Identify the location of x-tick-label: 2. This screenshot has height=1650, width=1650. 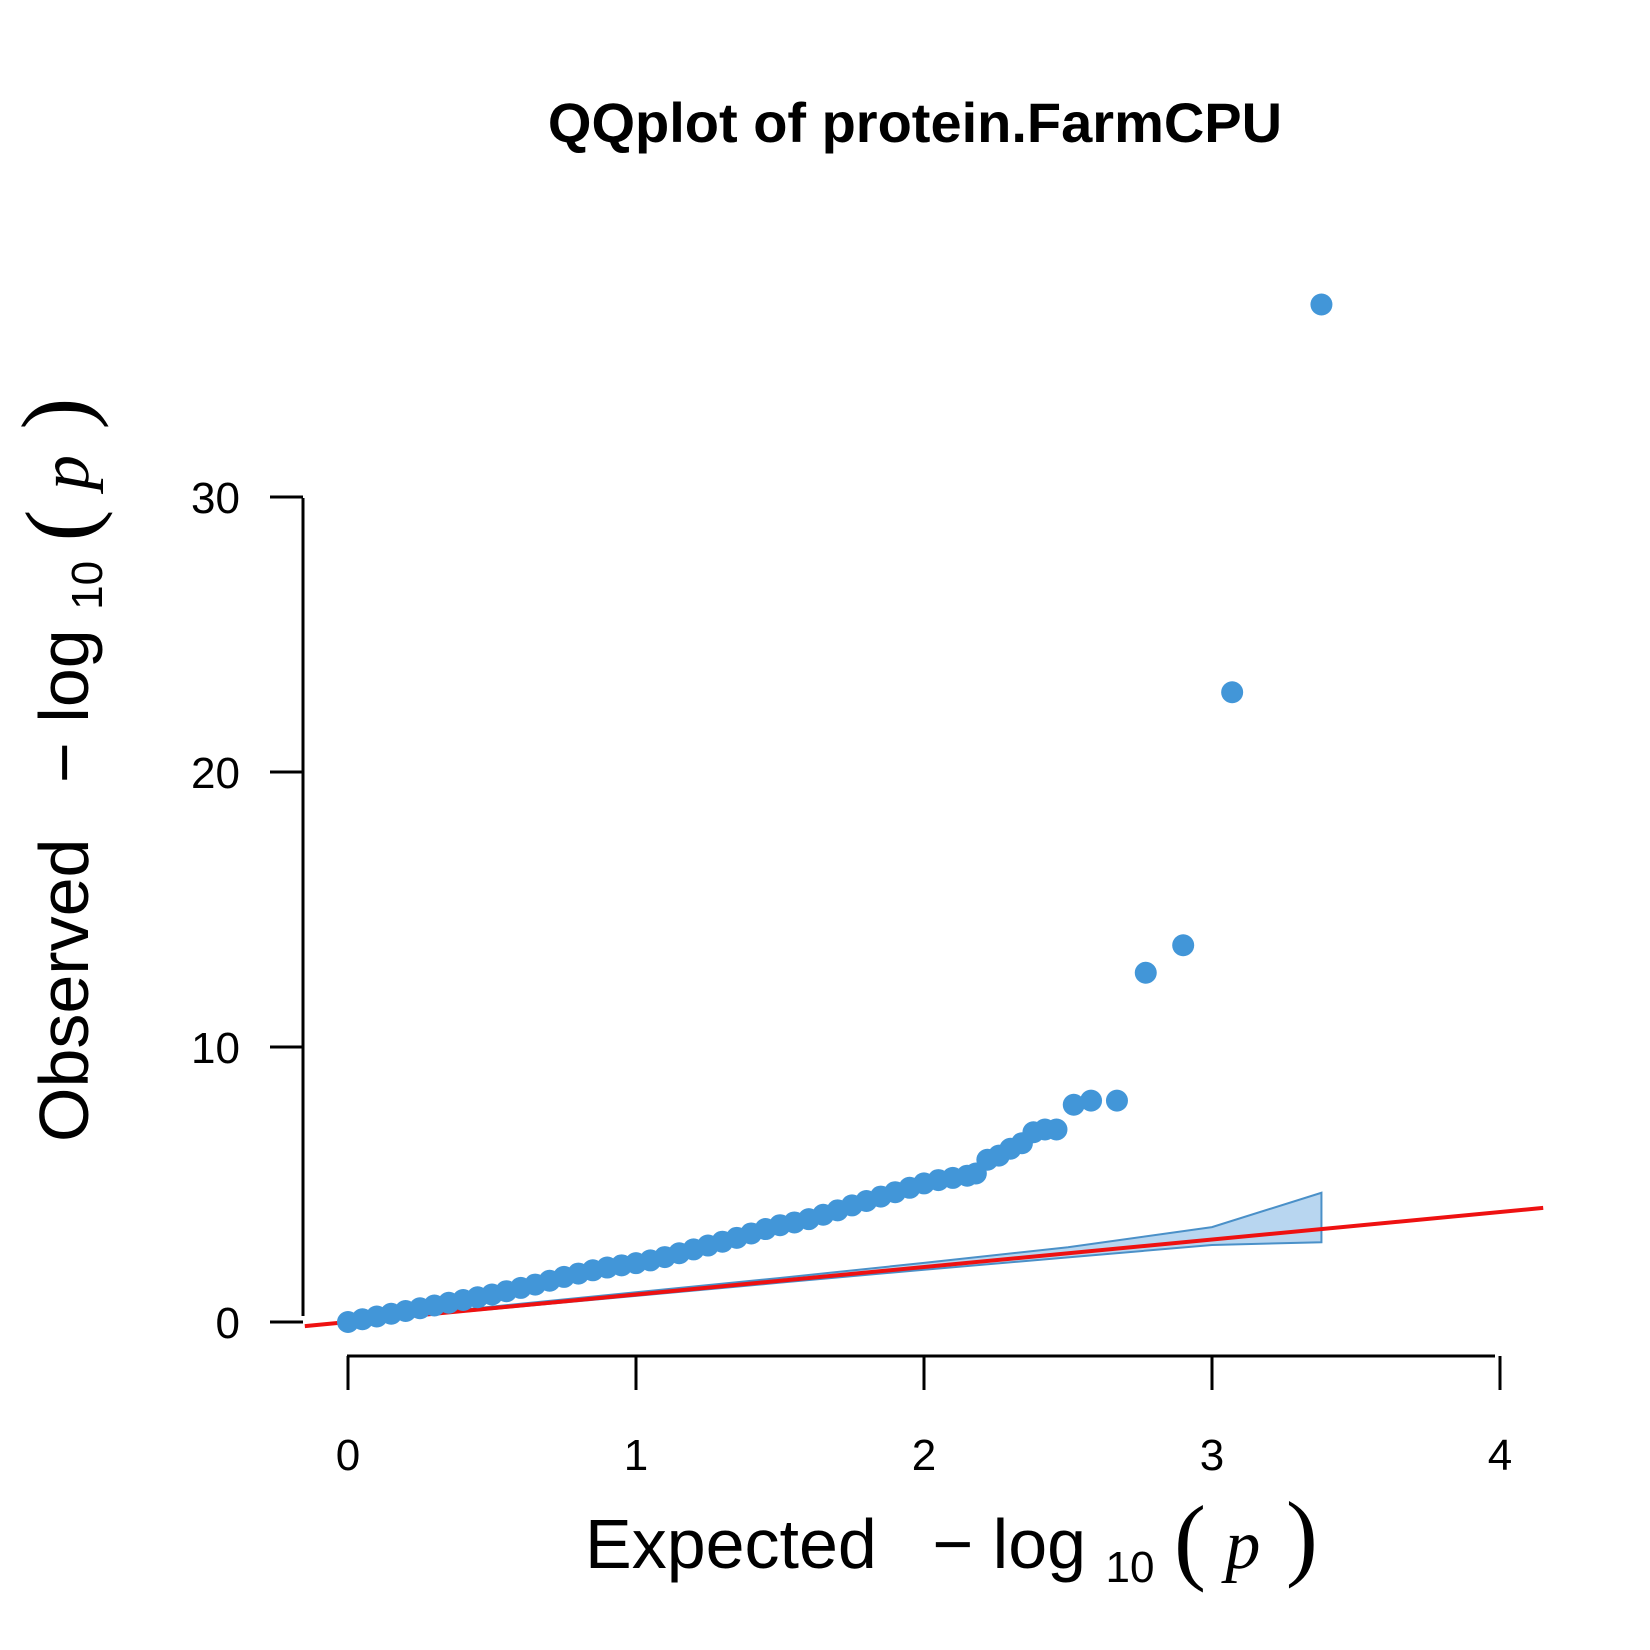
(924, 1455).